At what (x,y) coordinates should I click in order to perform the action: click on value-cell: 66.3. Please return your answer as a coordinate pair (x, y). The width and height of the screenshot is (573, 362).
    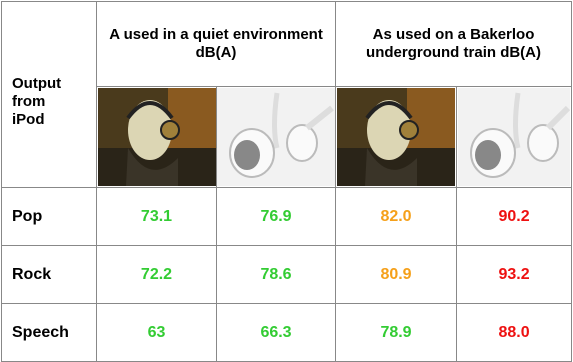
    Looking at the image, I should click on (276, 332).